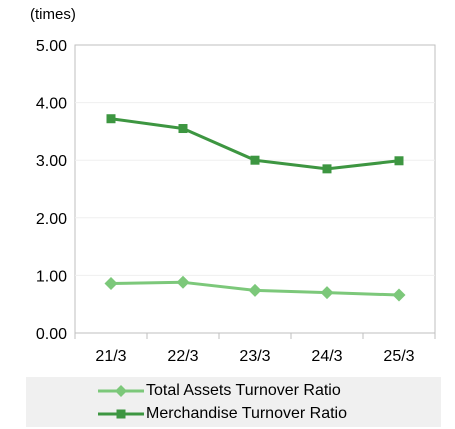 This screenshot has height=429, width=455. What do you see at coordinates (121, 391) in the screenshot?
I see `legend-diamond-marker-icon` at bounding box center [121, 391].